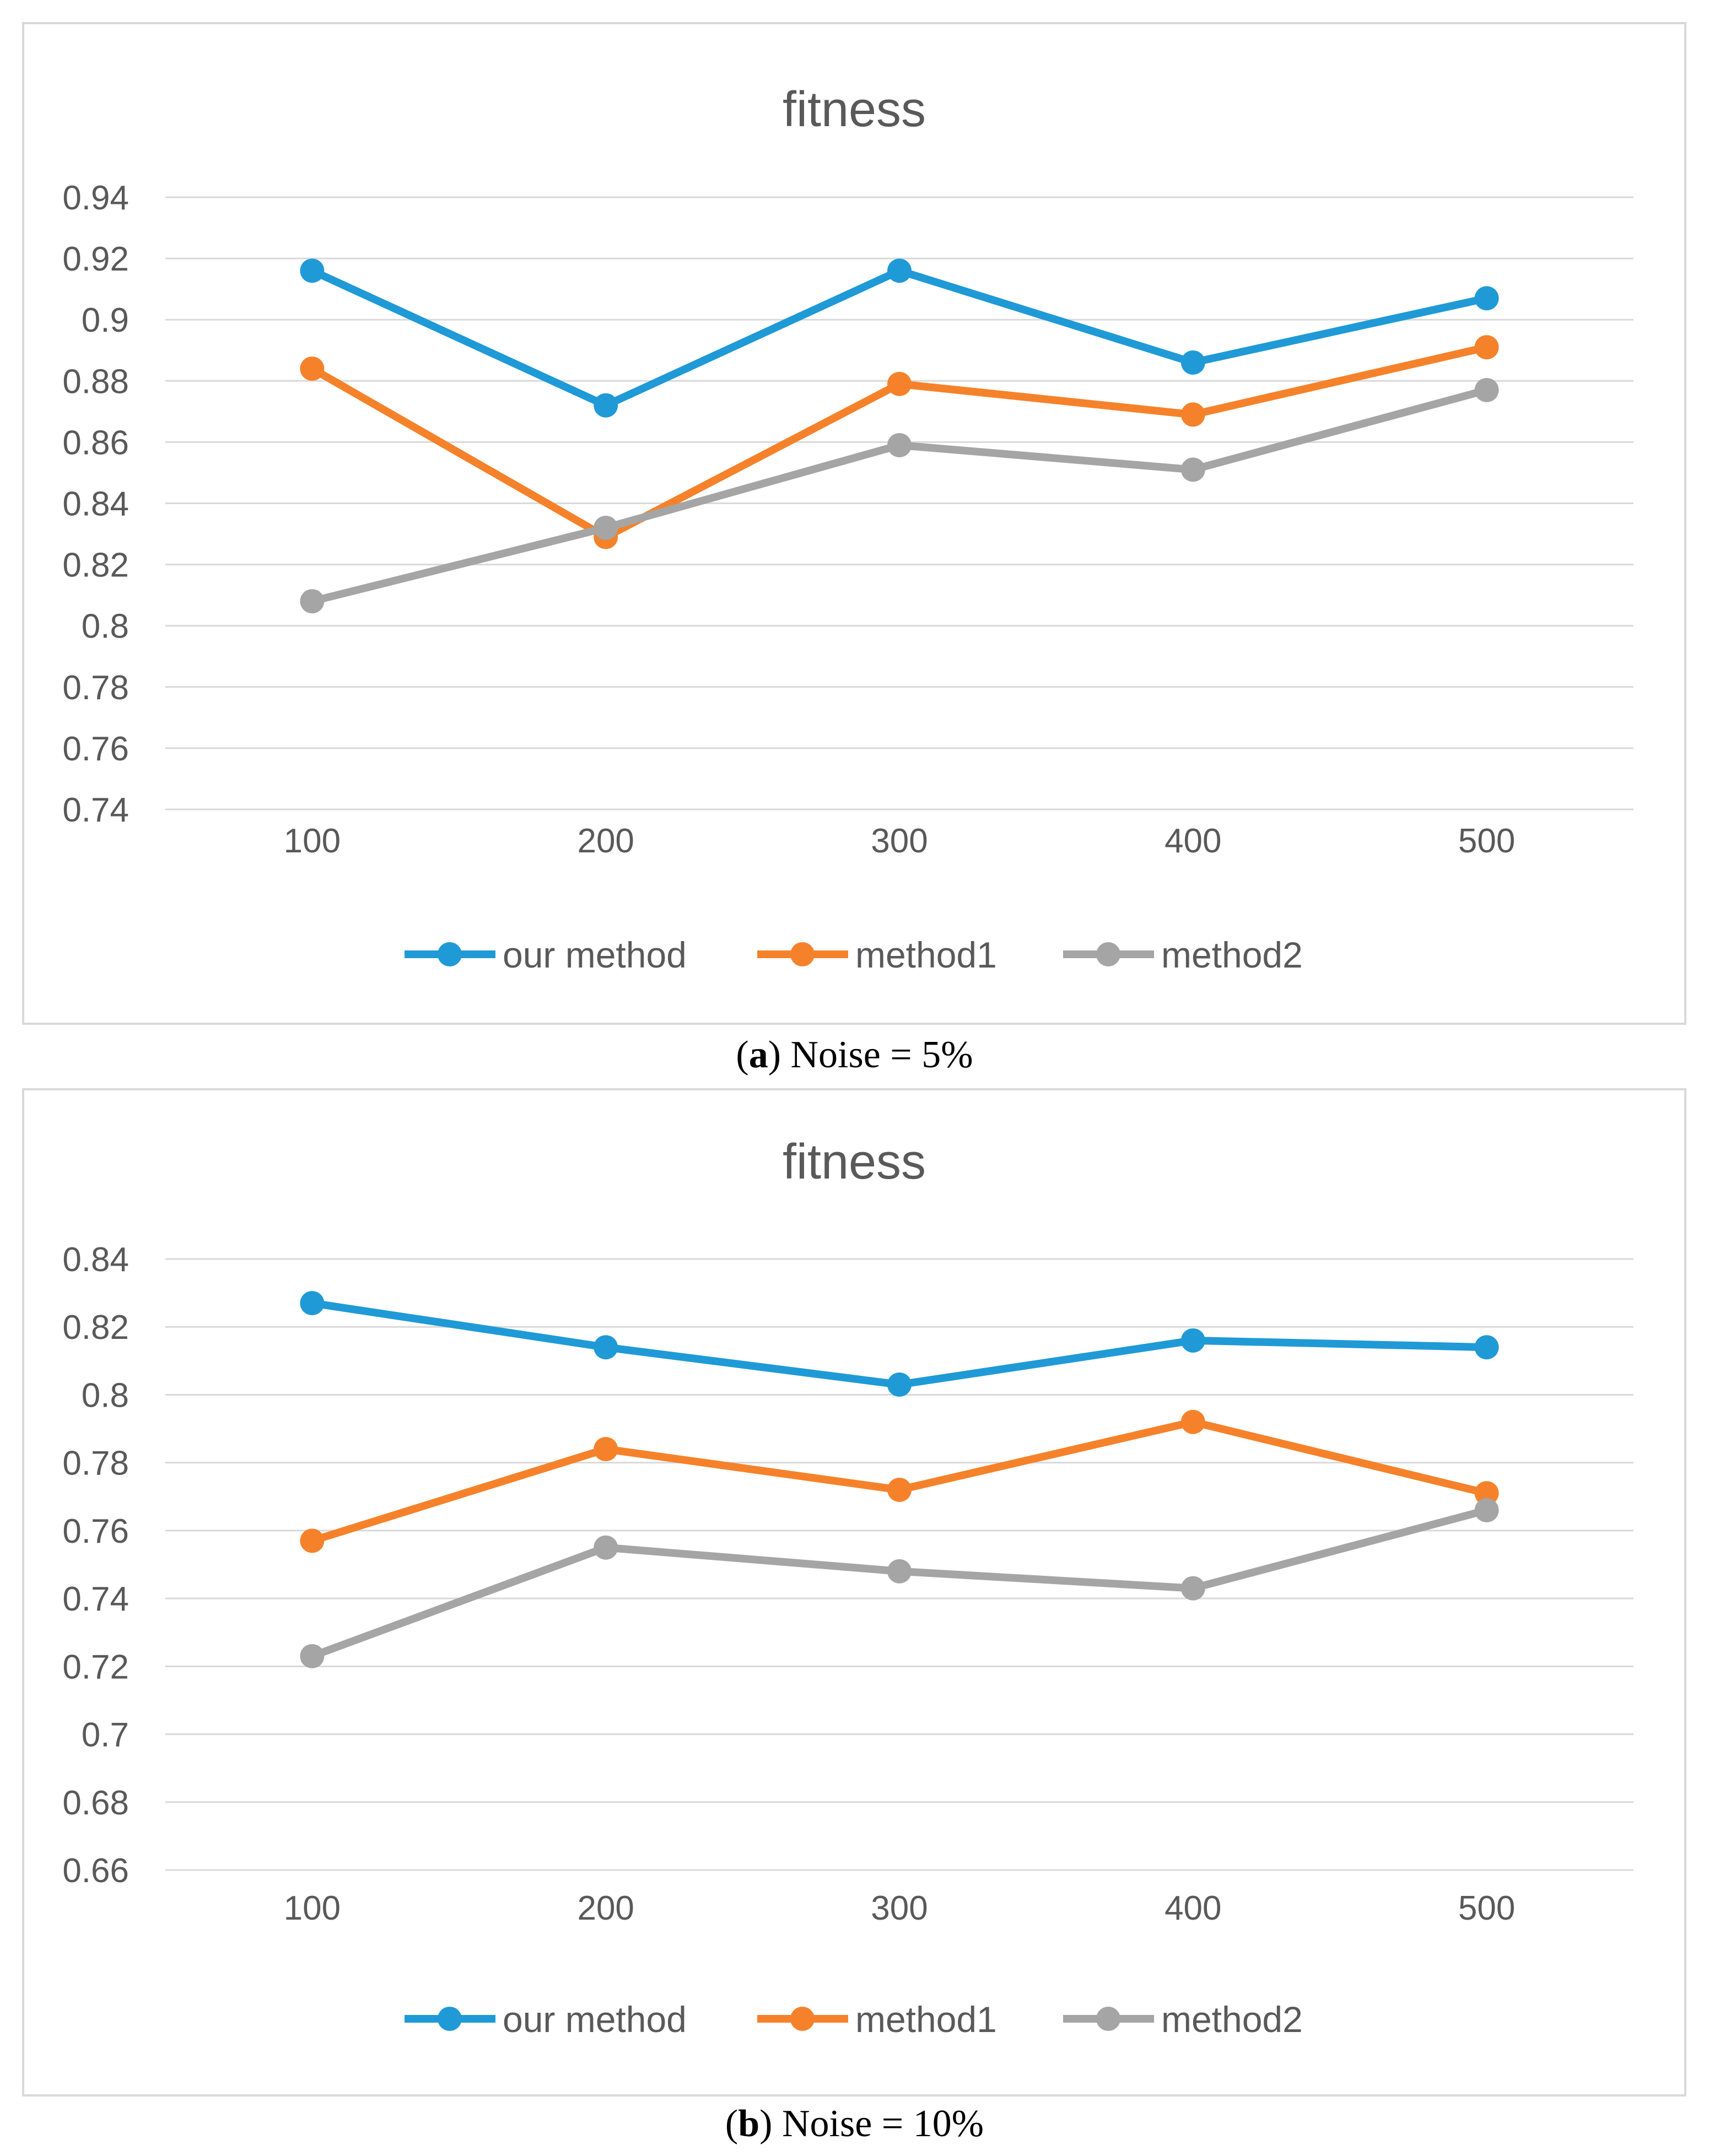  I want to click on chart-b-ytick-label: 0.82, so click(95, 1328).